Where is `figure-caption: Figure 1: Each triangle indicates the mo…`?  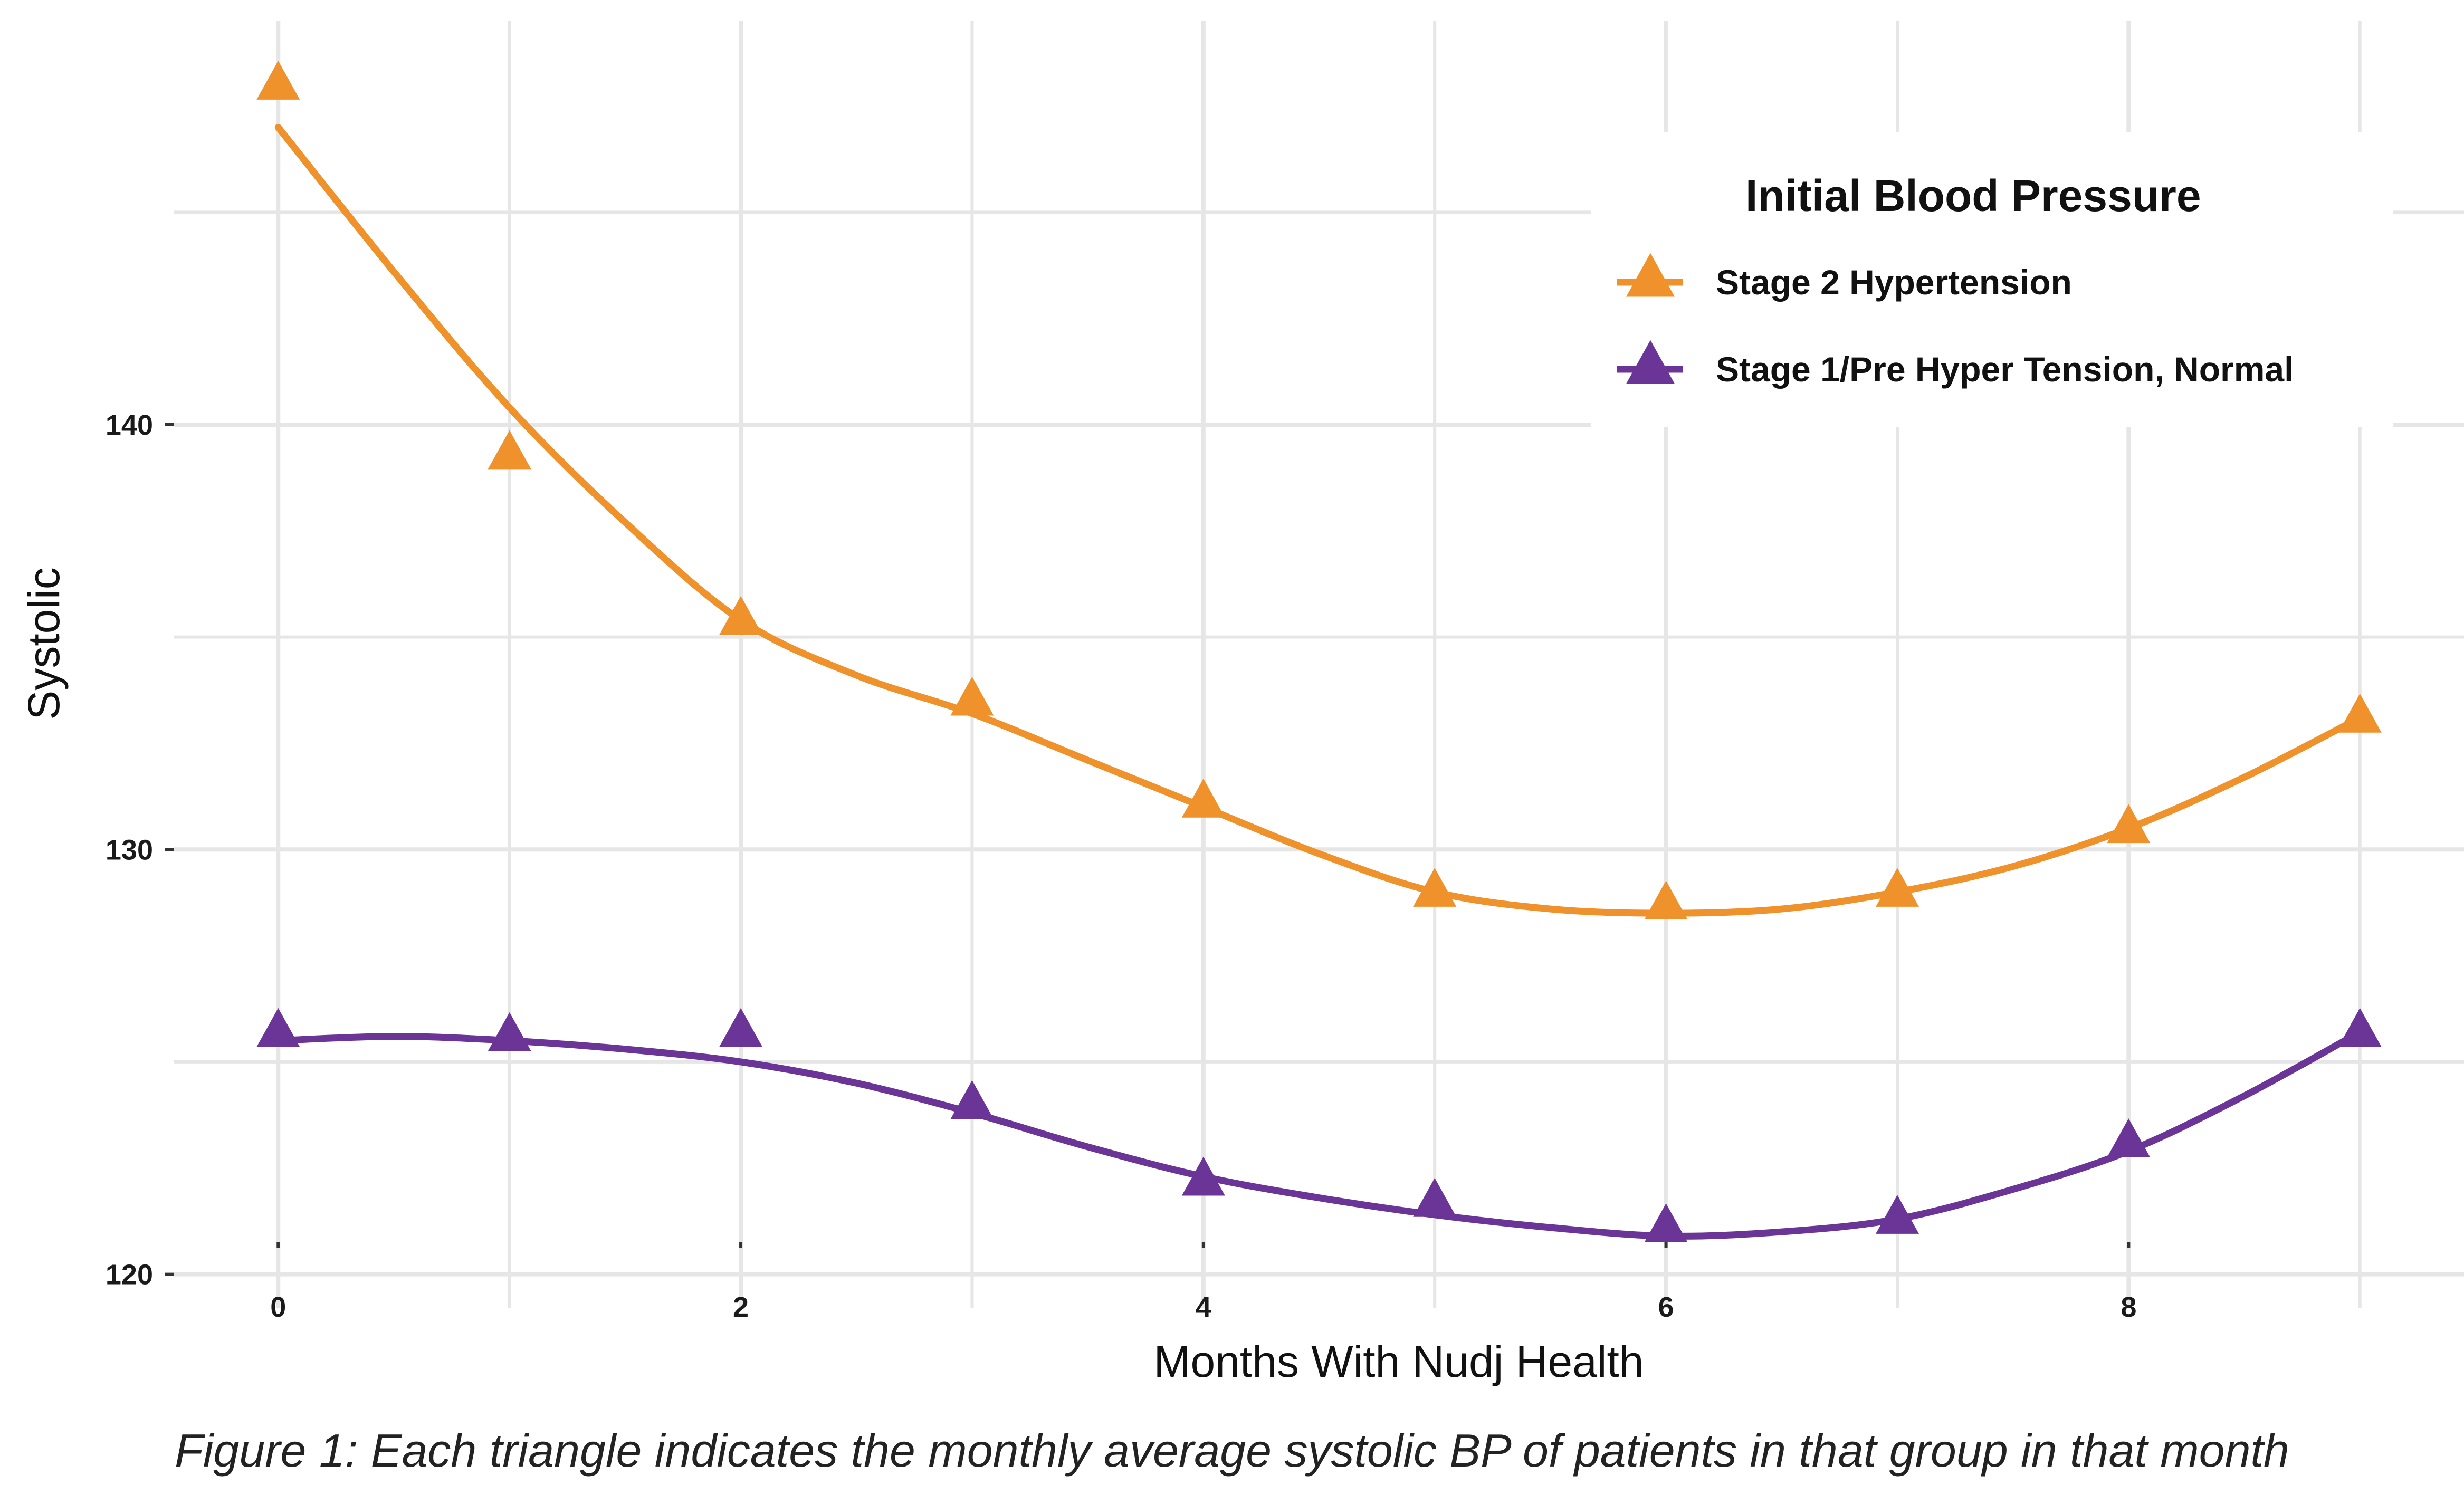 figure-caption: Figure 1: Each triangle indicates the mo… is located at coordinates (1232, 1450).